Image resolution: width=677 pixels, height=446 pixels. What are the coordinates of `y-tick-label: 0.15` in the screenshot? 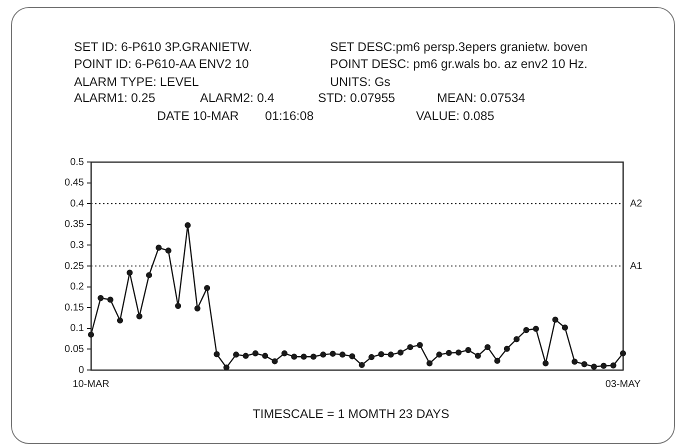 It's located at (74, 308).